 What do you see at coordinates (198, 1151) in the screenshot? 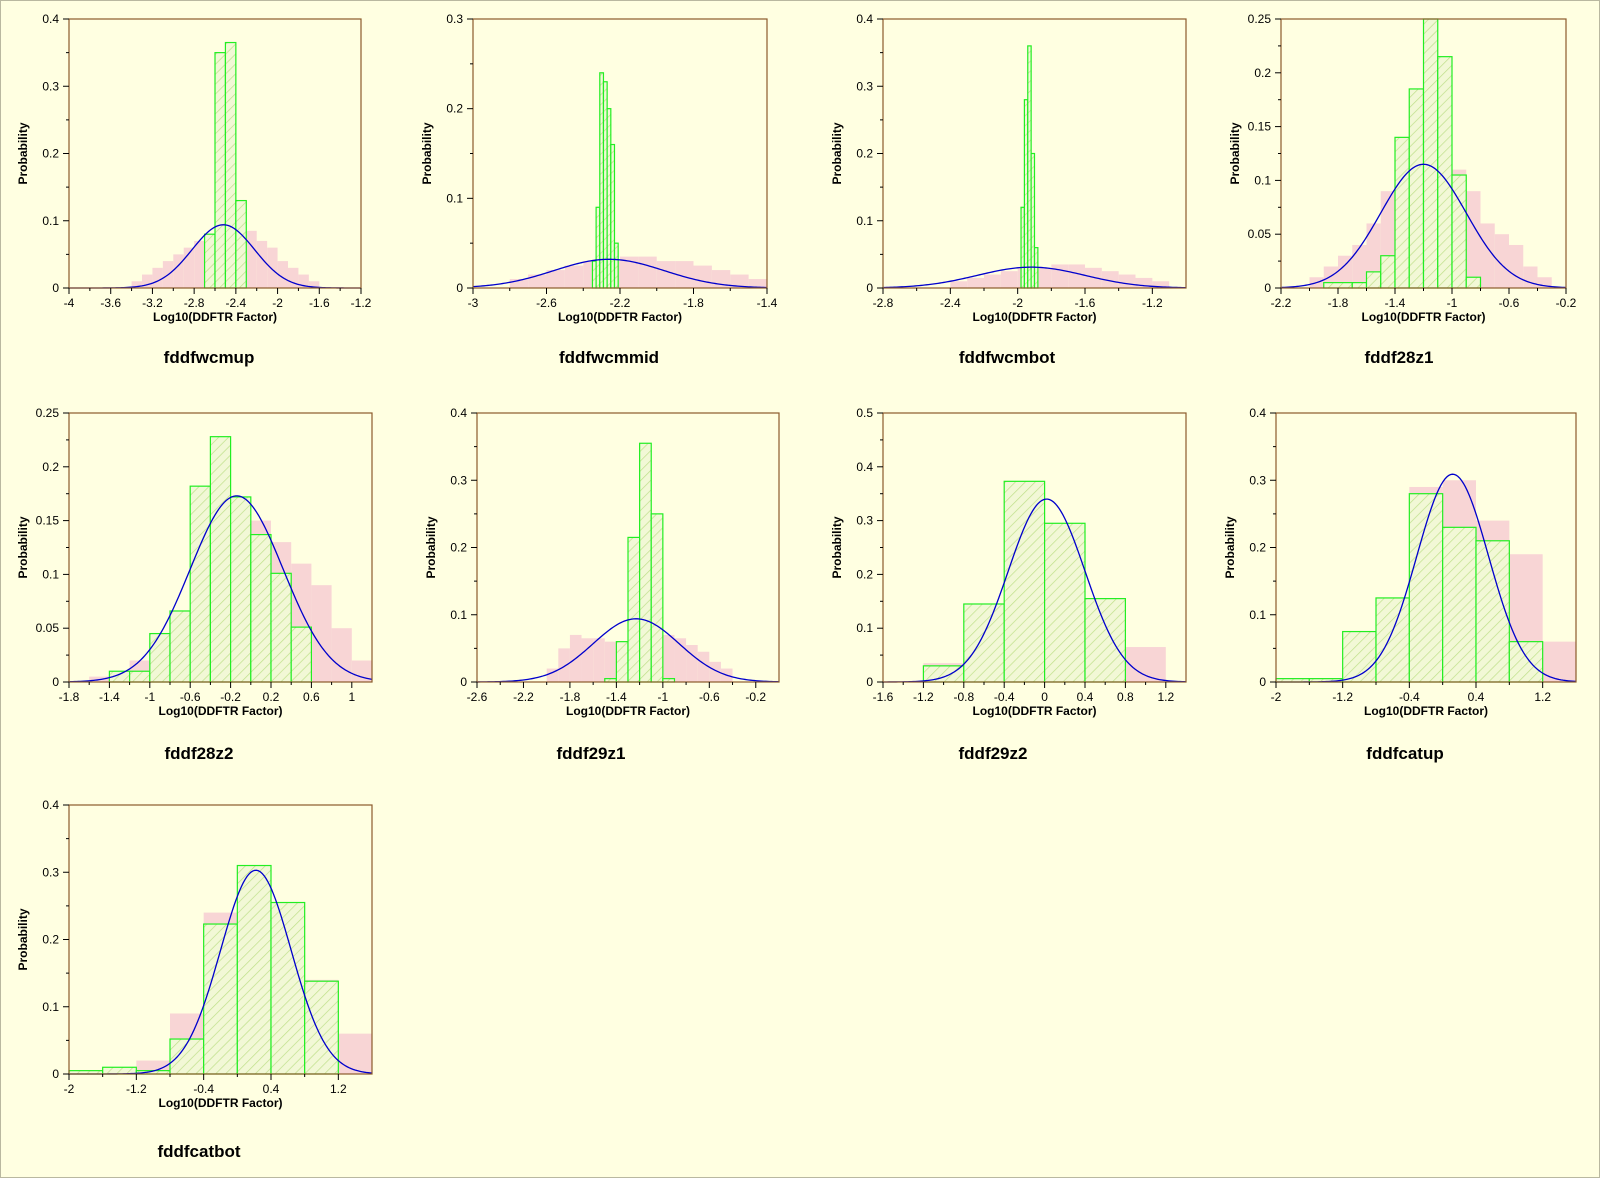
I see `panel-caption: fddfcatbot` at bounding box center [198, 1151].